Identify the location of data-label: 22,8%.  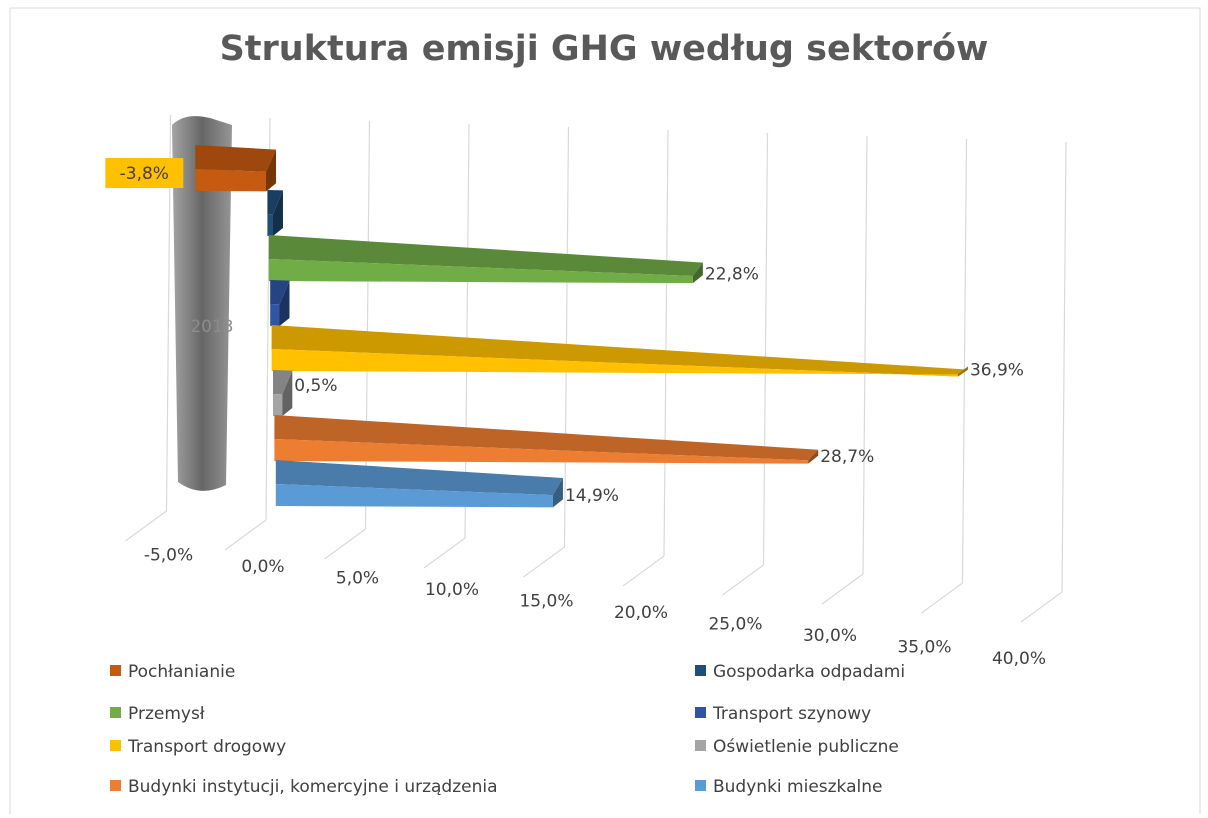
(732, 275).